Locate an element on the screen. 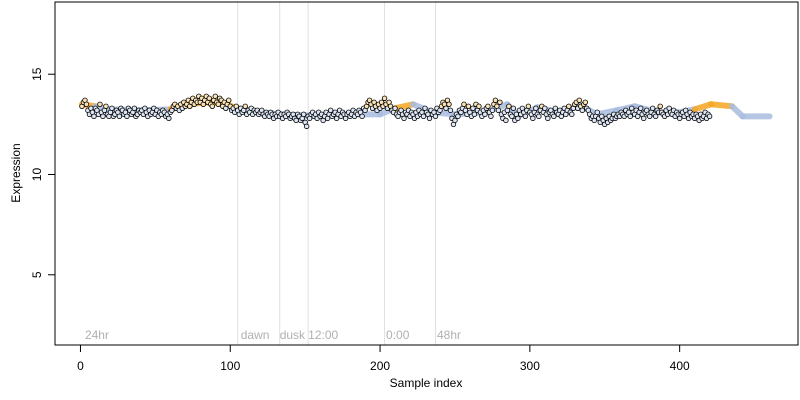  x-tick-label-0: 0 is located at coordinates (80, 366).